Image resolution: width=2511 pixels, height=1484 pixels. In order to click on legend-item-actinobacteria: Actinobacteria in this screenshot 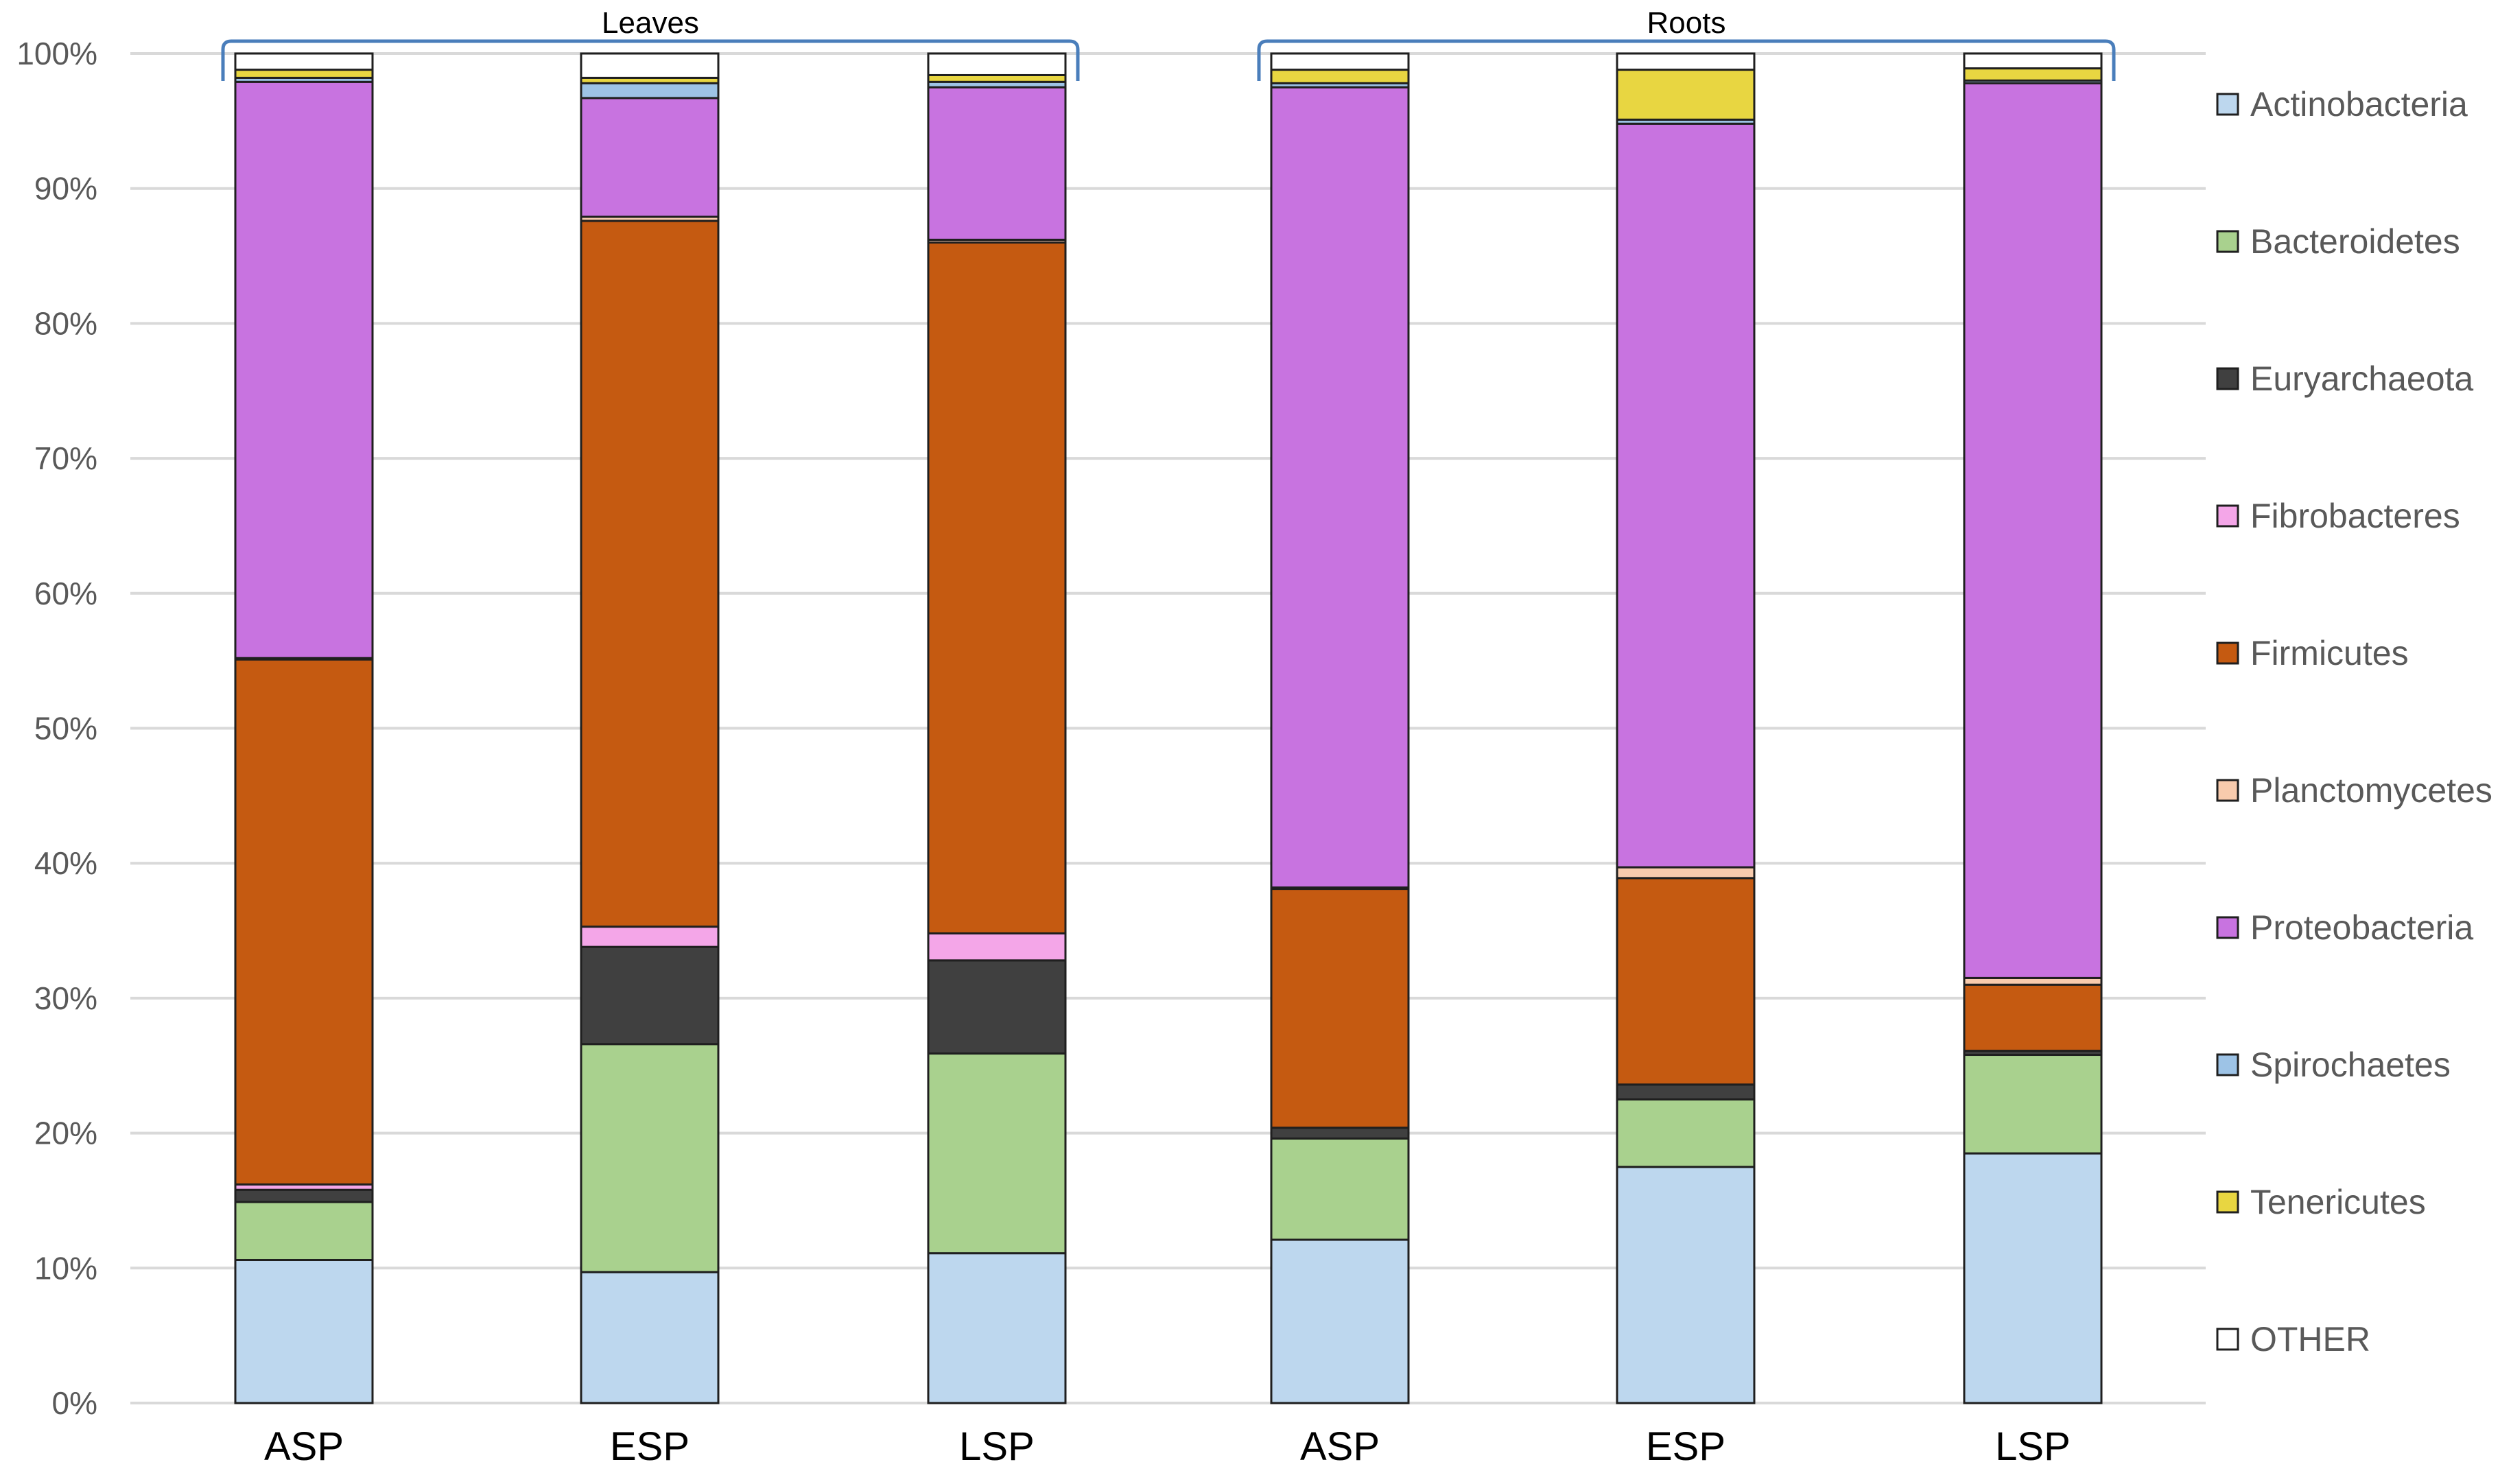, I will do `click(2342, 104)`.